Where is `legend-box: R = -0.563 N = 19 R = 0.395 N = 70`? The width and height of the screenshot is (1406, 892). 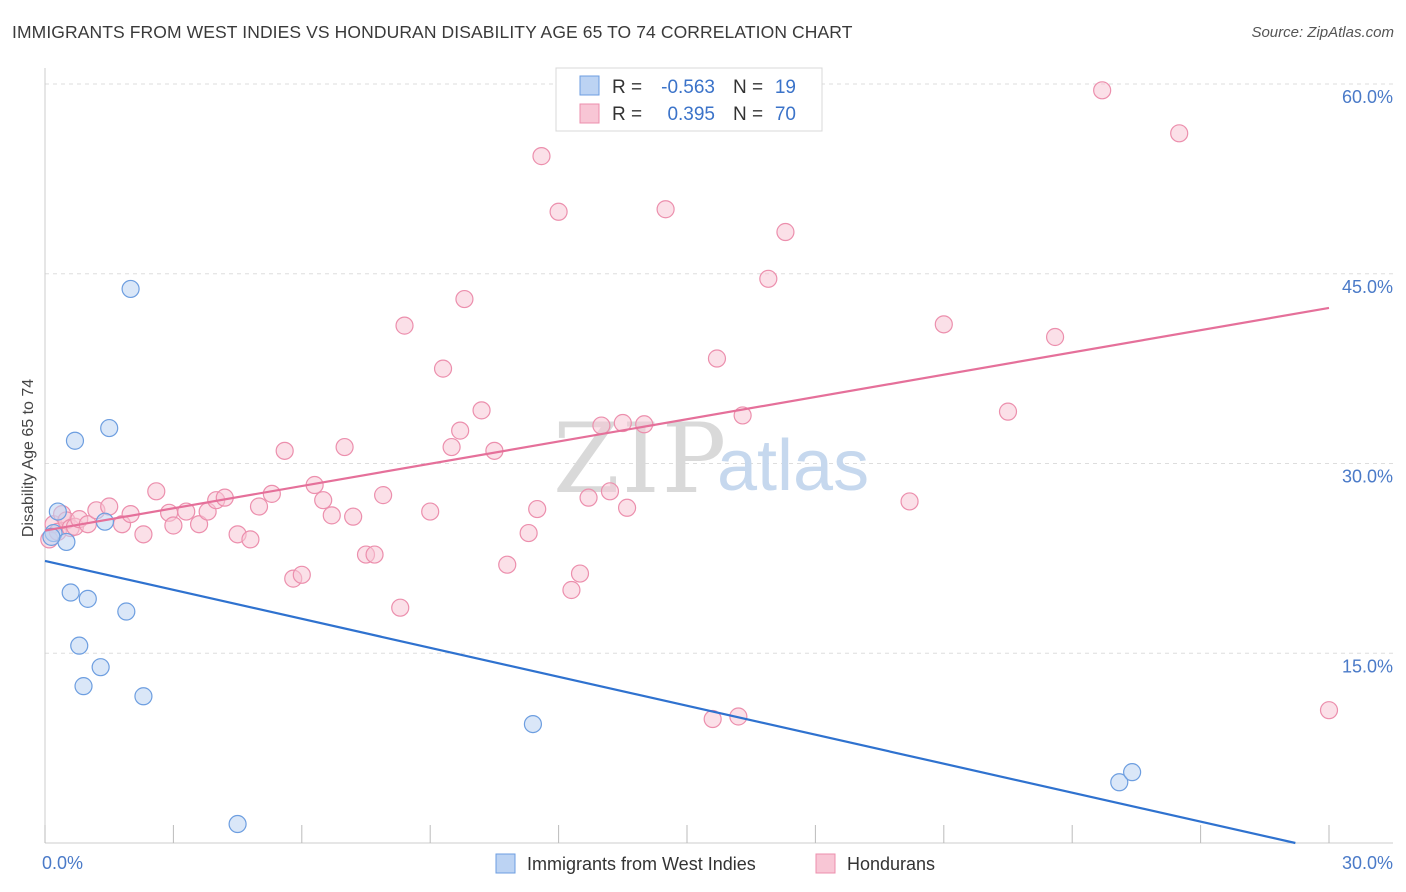
legend-box: R = -0.563 N = 19 R = 0.395 N = 70 is located at coordinates (689, 99).